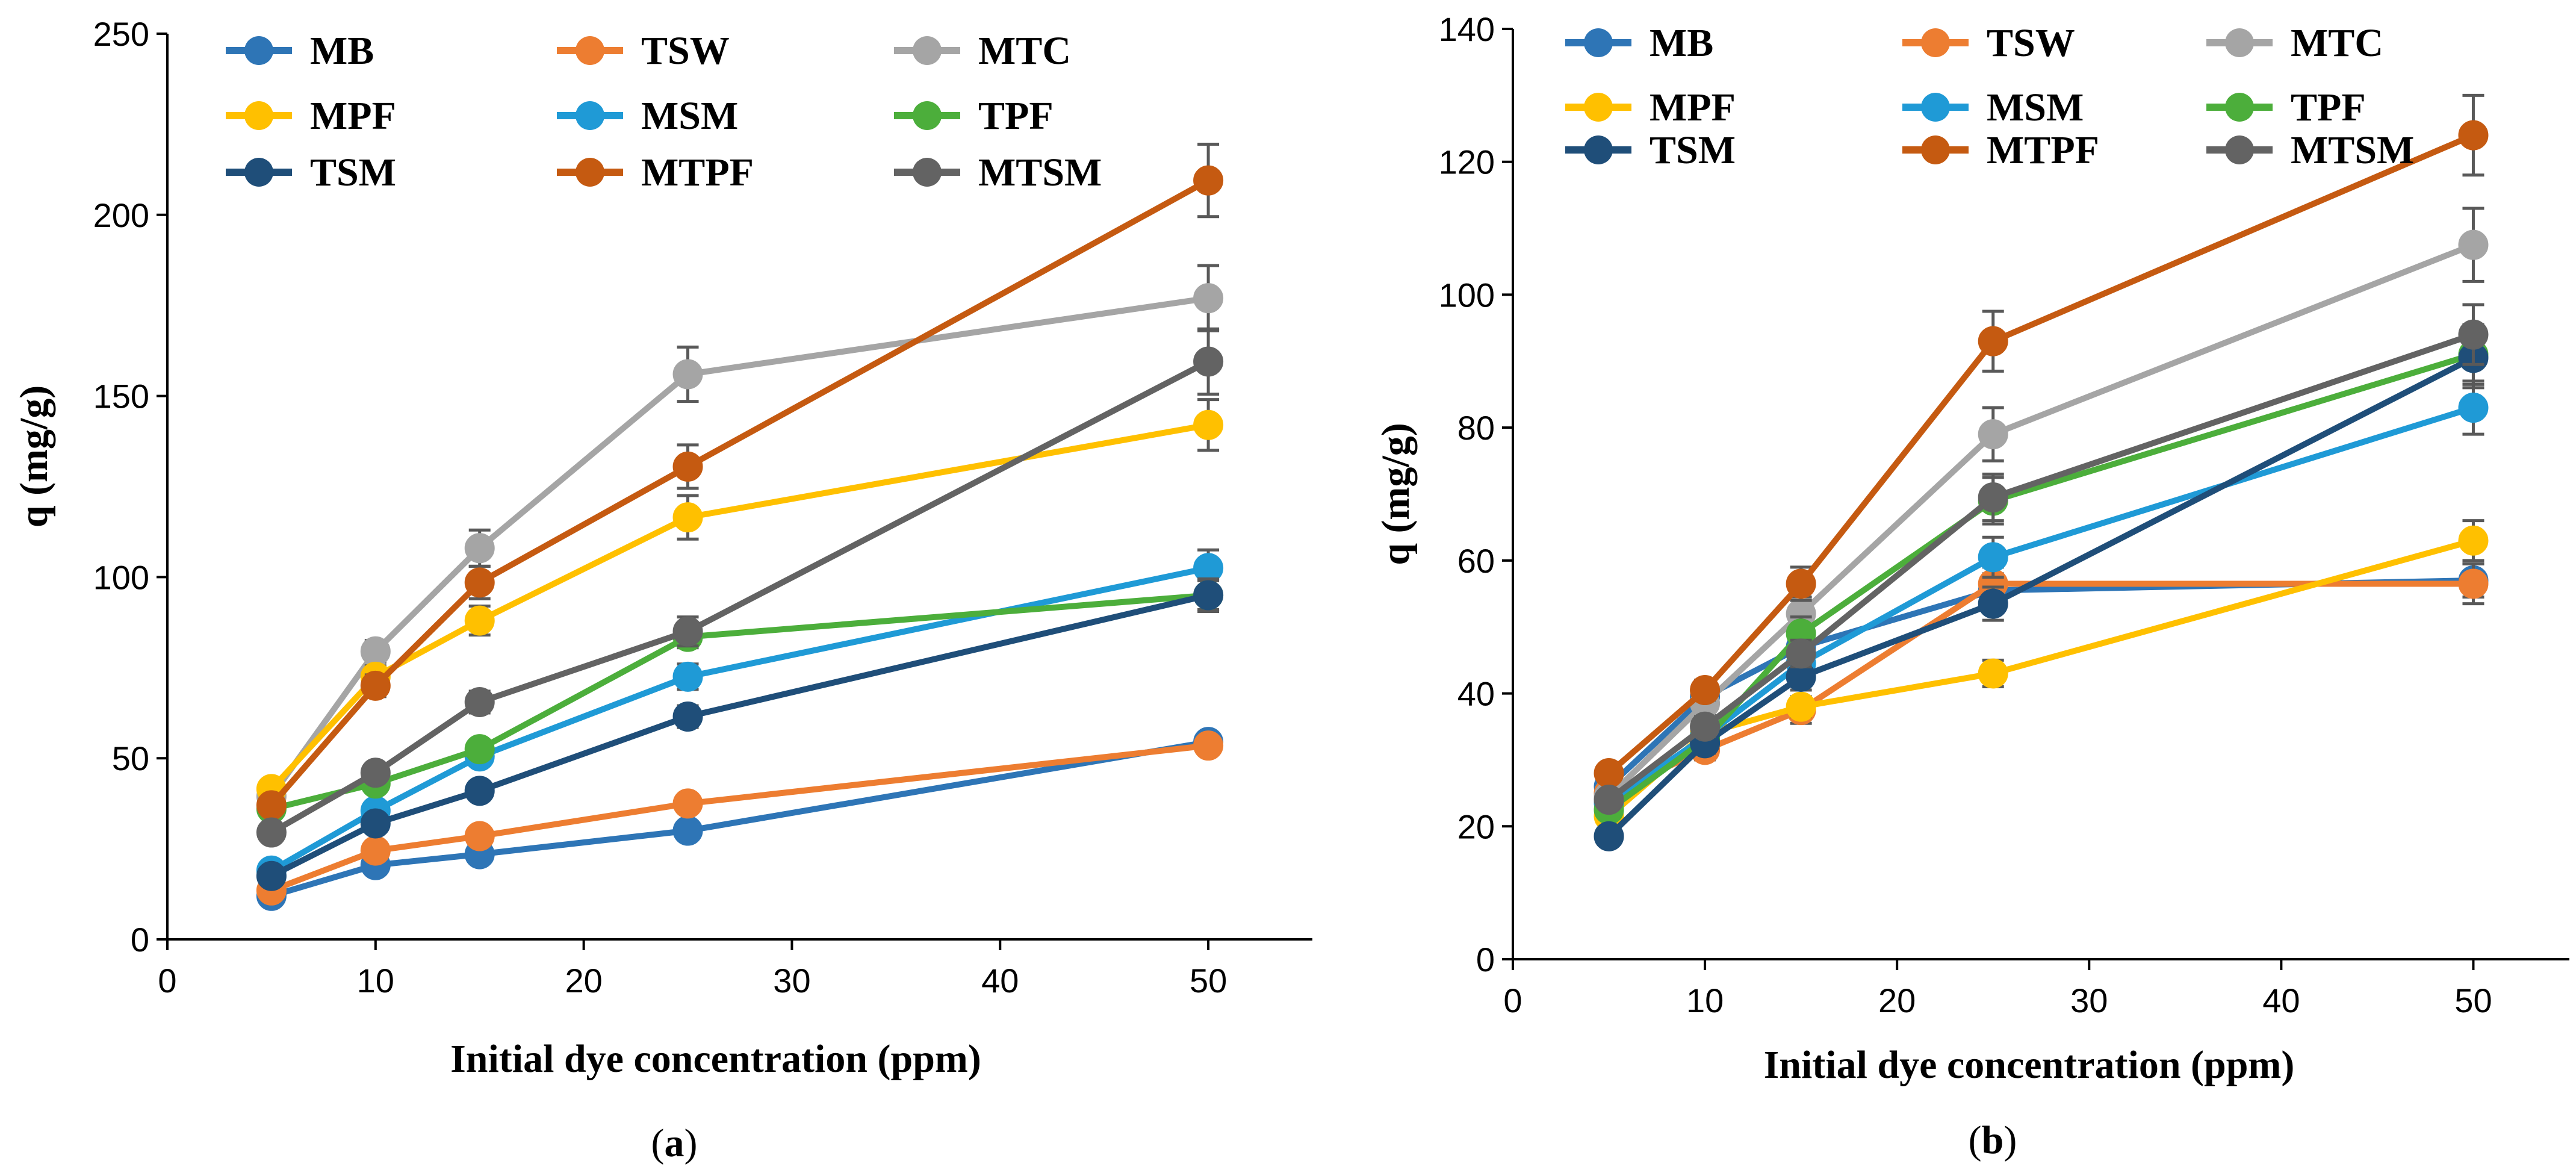  What do you see at coordinates (982, 51) in the screenshot?
I see `legend-item-mtc: MTC` at bounding box center [982, 51].